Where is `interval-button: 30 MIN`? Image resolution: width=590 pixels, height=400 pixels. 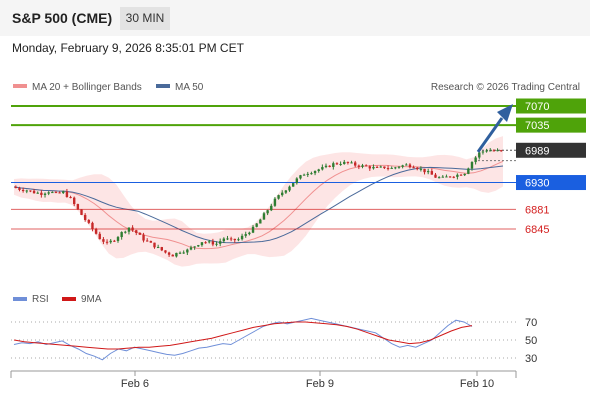
interval-button: 30 MIN is located at coordinates (145, 18).